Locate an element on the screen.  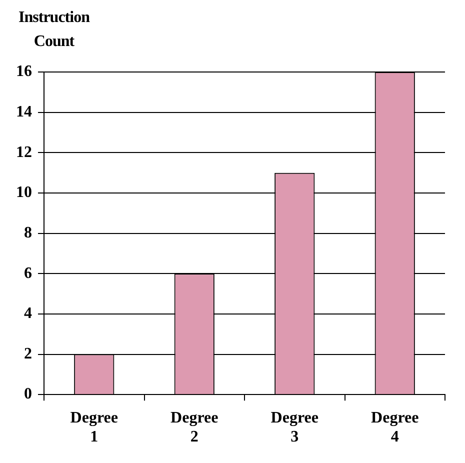
y-tick-label: 14 is located at coordinates (24, 111).